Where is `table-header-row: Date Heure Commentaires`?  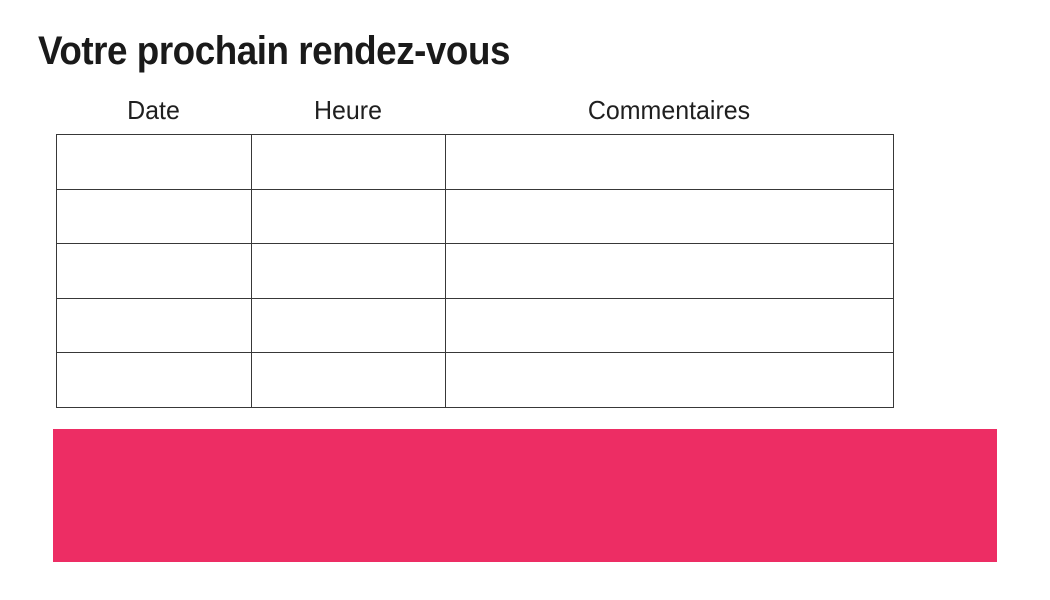 table-header-row: Date Heure Commentaires is located at coordinates (474, 110).